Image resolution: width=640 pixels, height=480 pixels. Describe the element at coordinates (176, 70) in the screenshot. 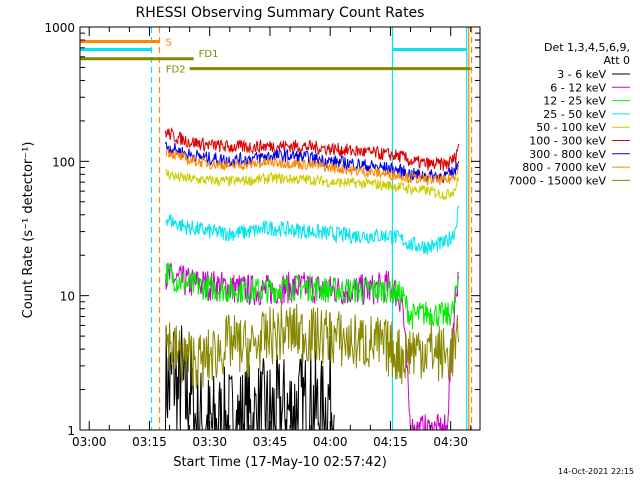

I see `state-bar-label: FD2` at that location.